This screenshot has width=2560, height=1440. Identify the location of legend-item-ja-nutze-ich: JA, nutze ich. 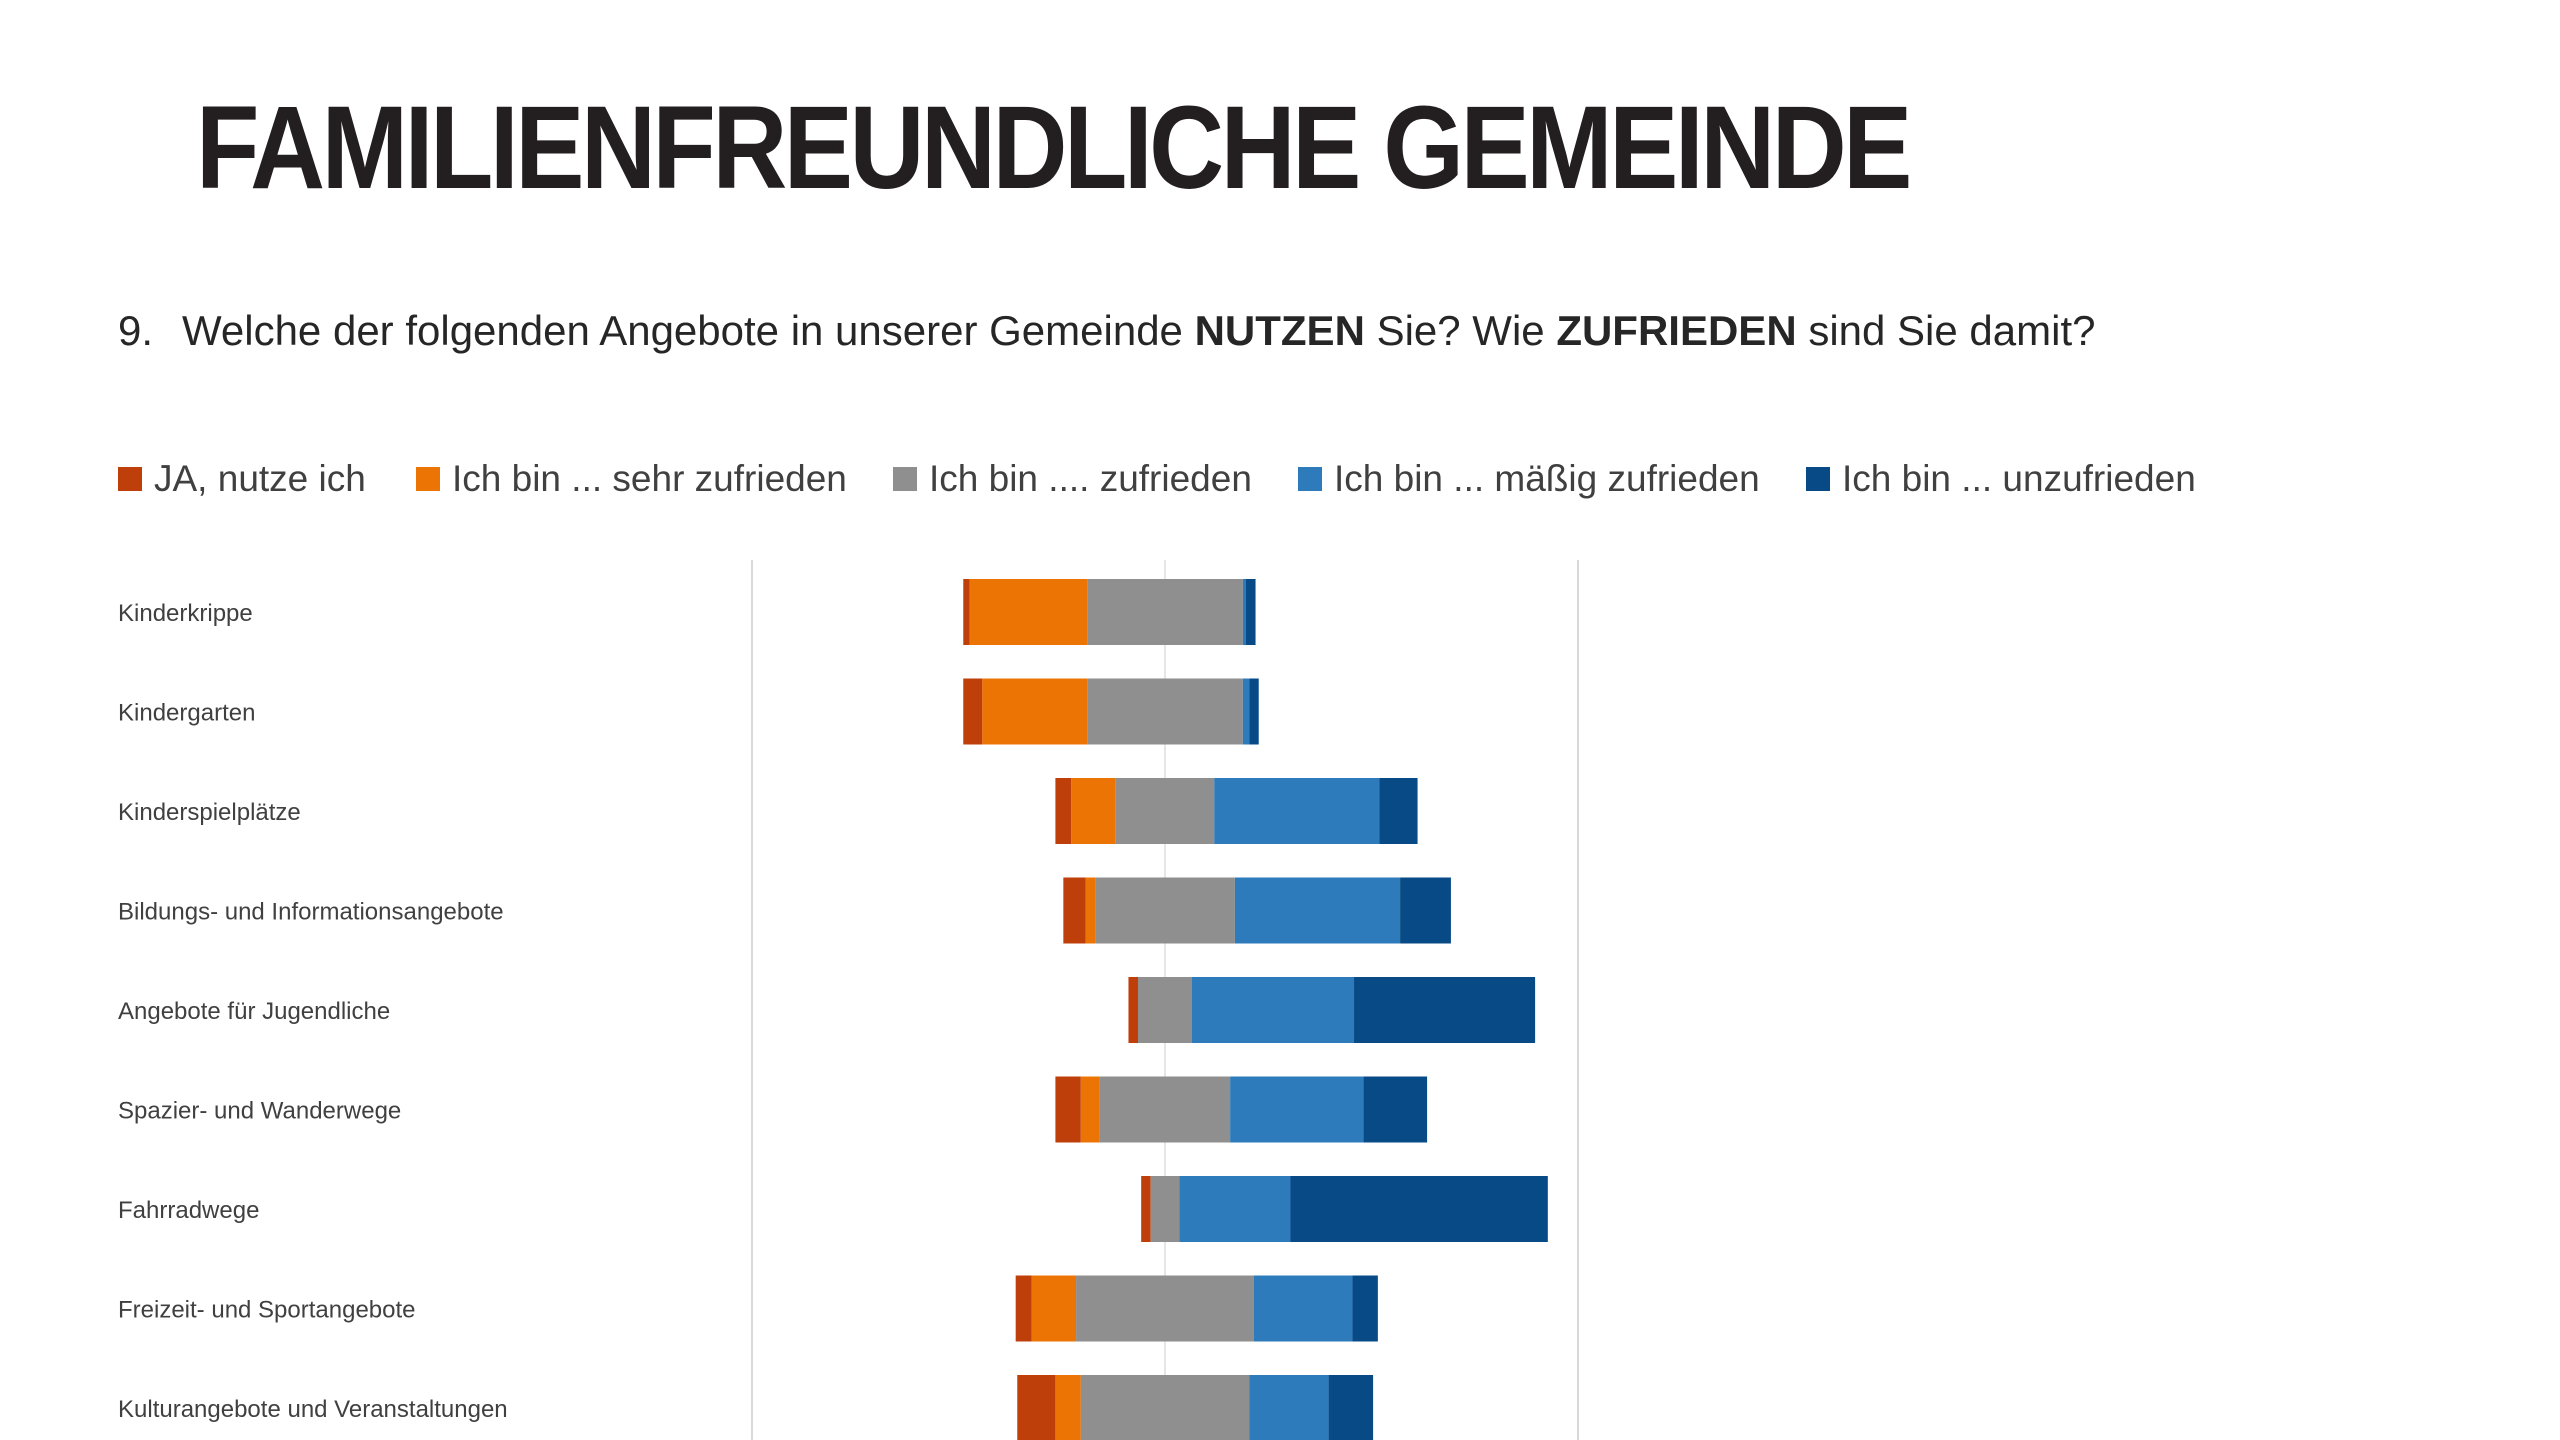
(242, 479).